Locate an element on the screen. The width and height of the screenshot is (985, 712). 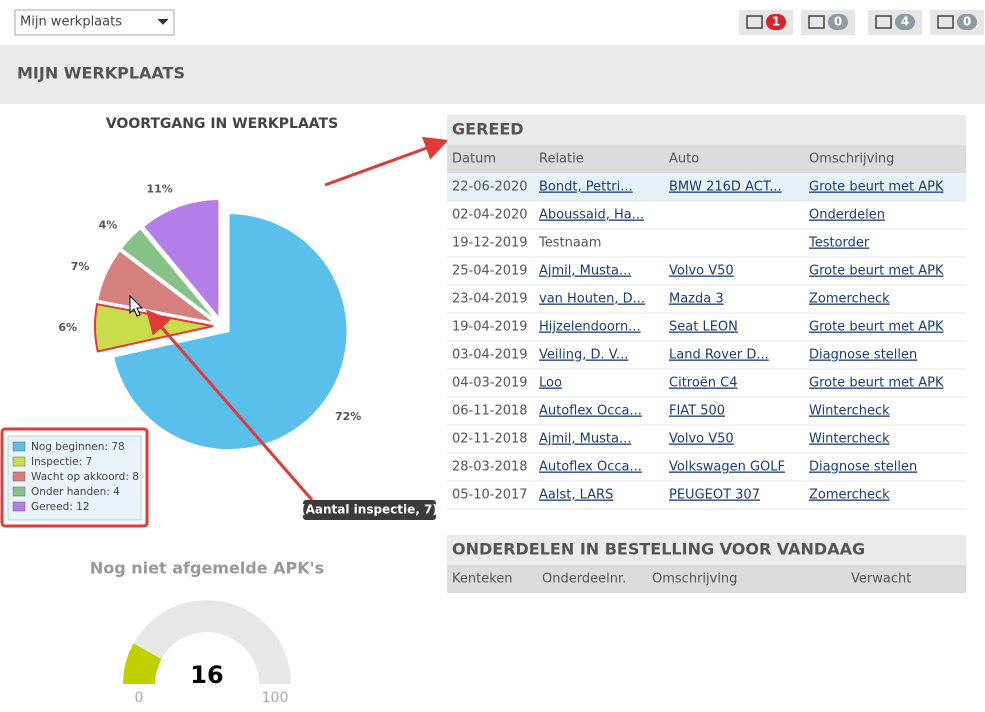
cell: Testnaam is located at coordinates (569, 243).